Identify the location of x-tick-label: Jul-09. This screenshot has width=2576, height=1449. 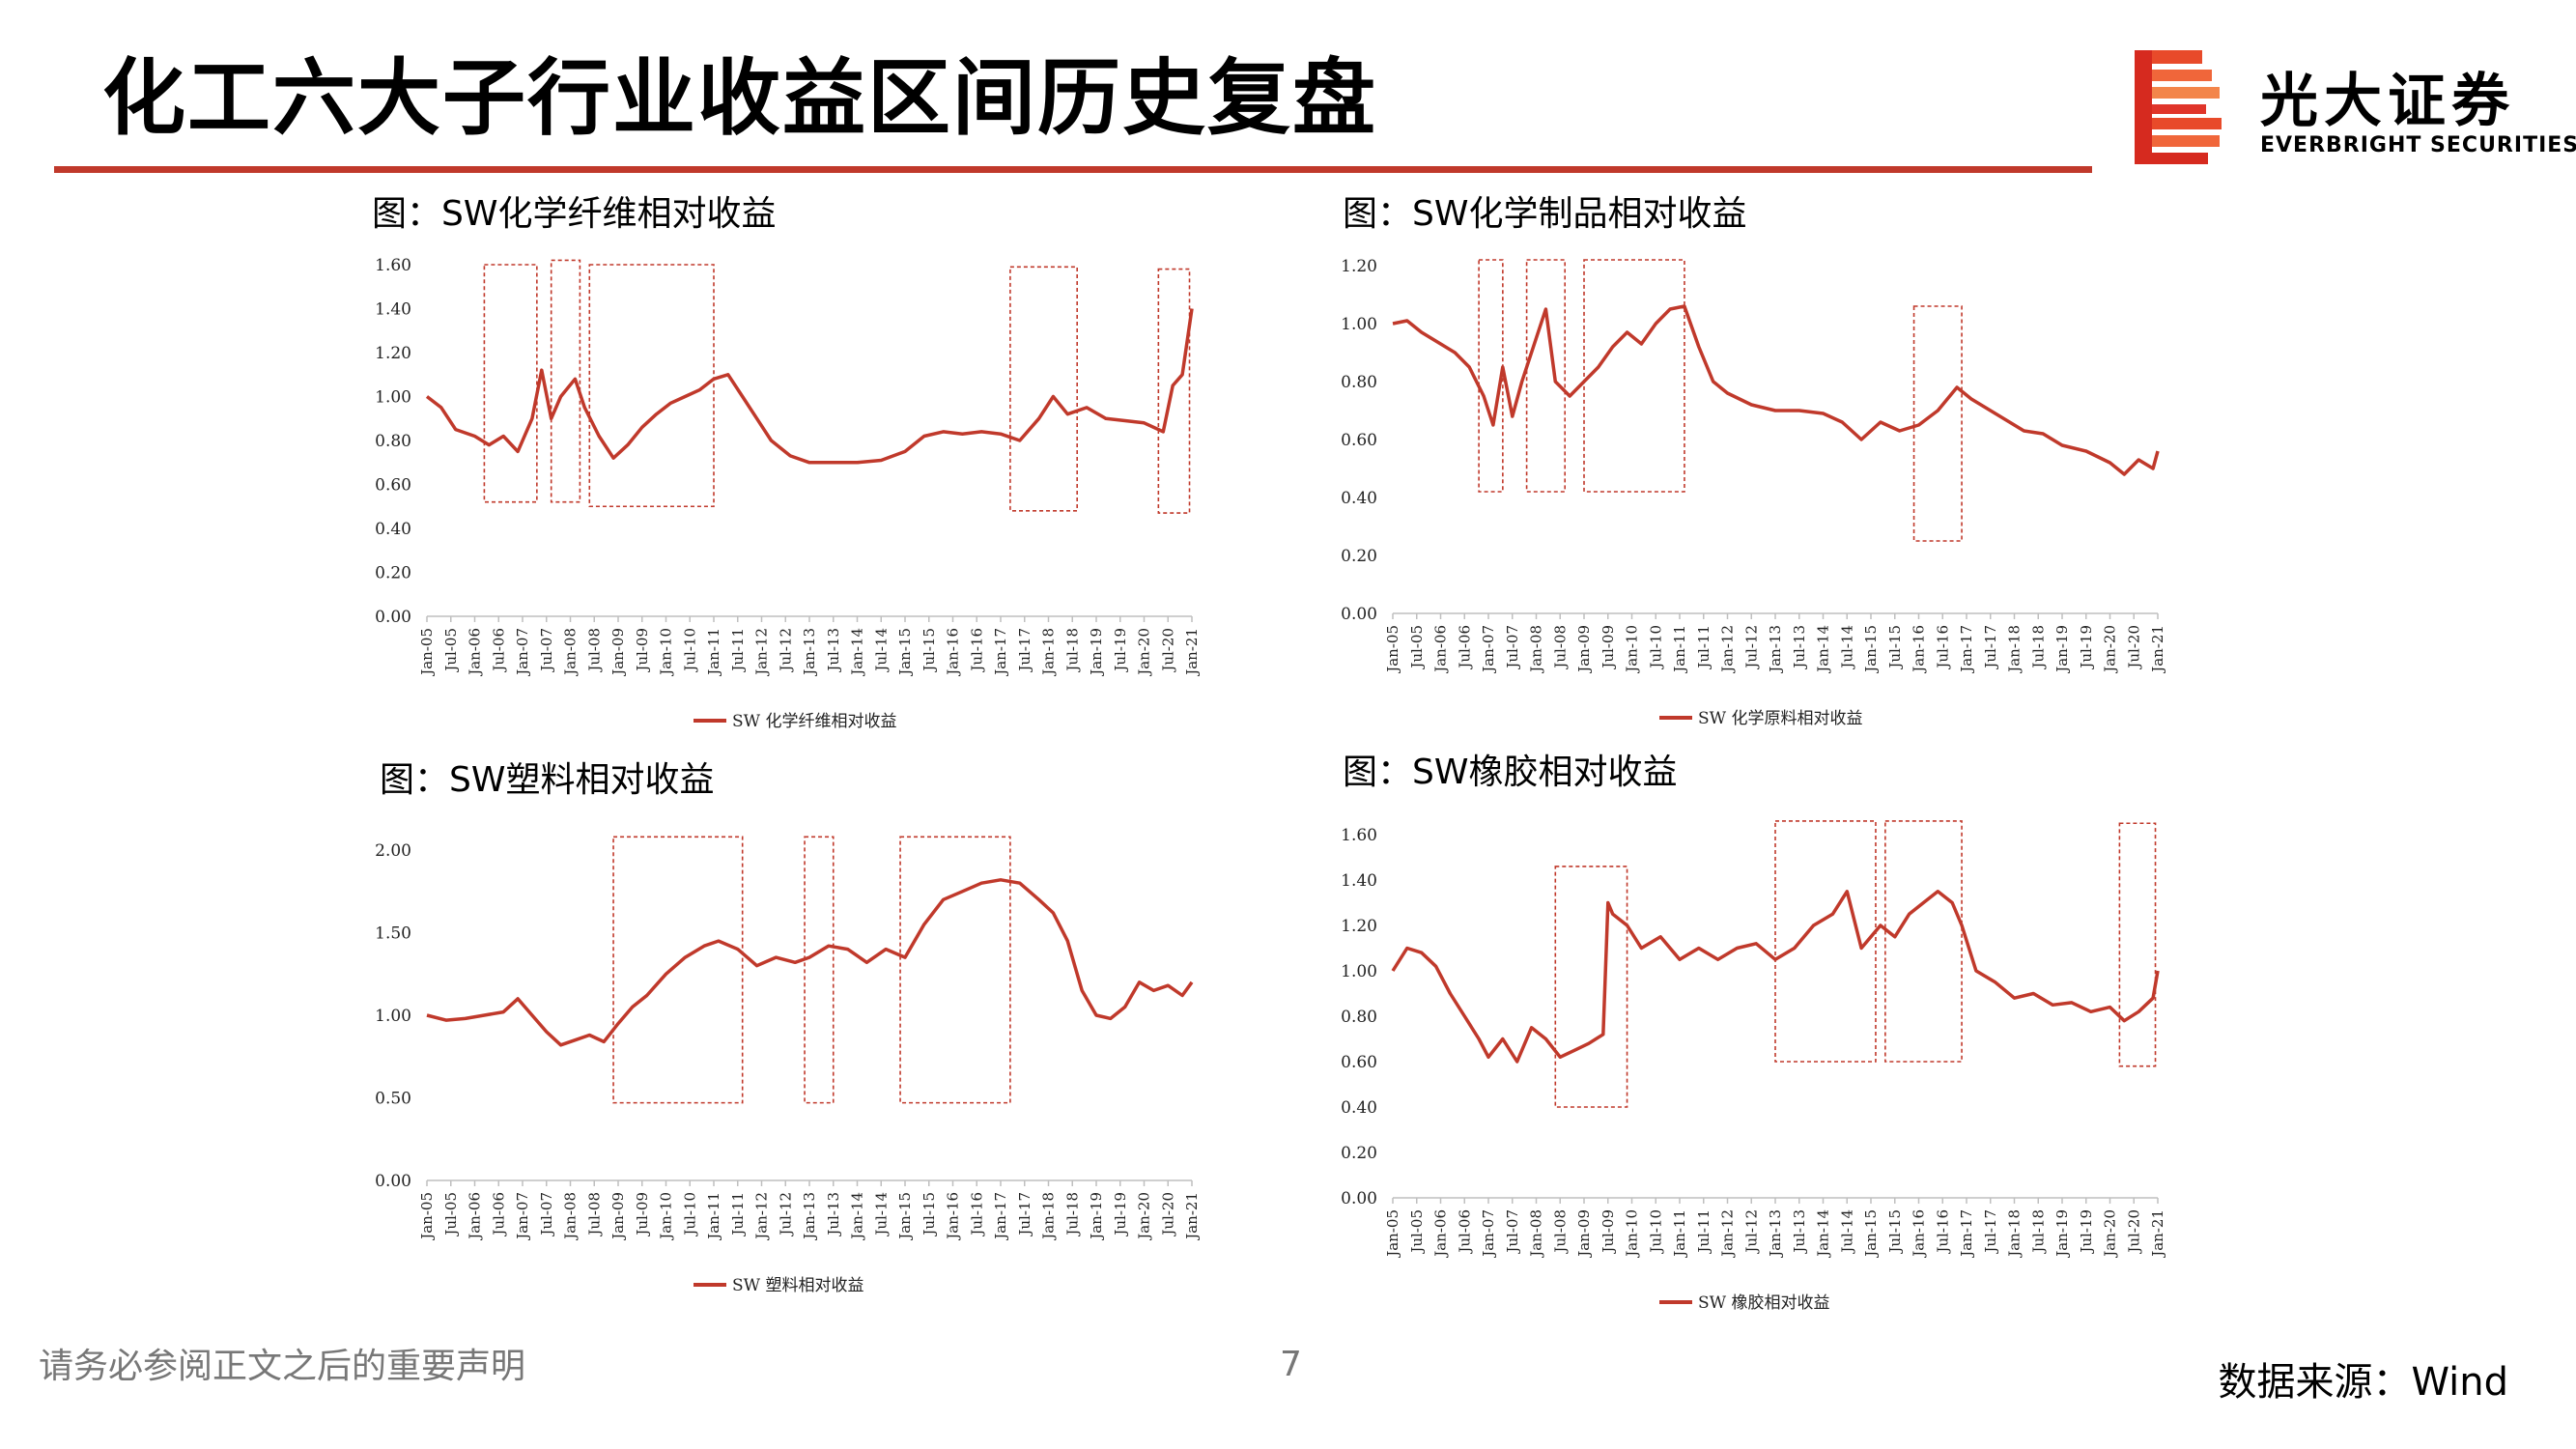
(642, 650).